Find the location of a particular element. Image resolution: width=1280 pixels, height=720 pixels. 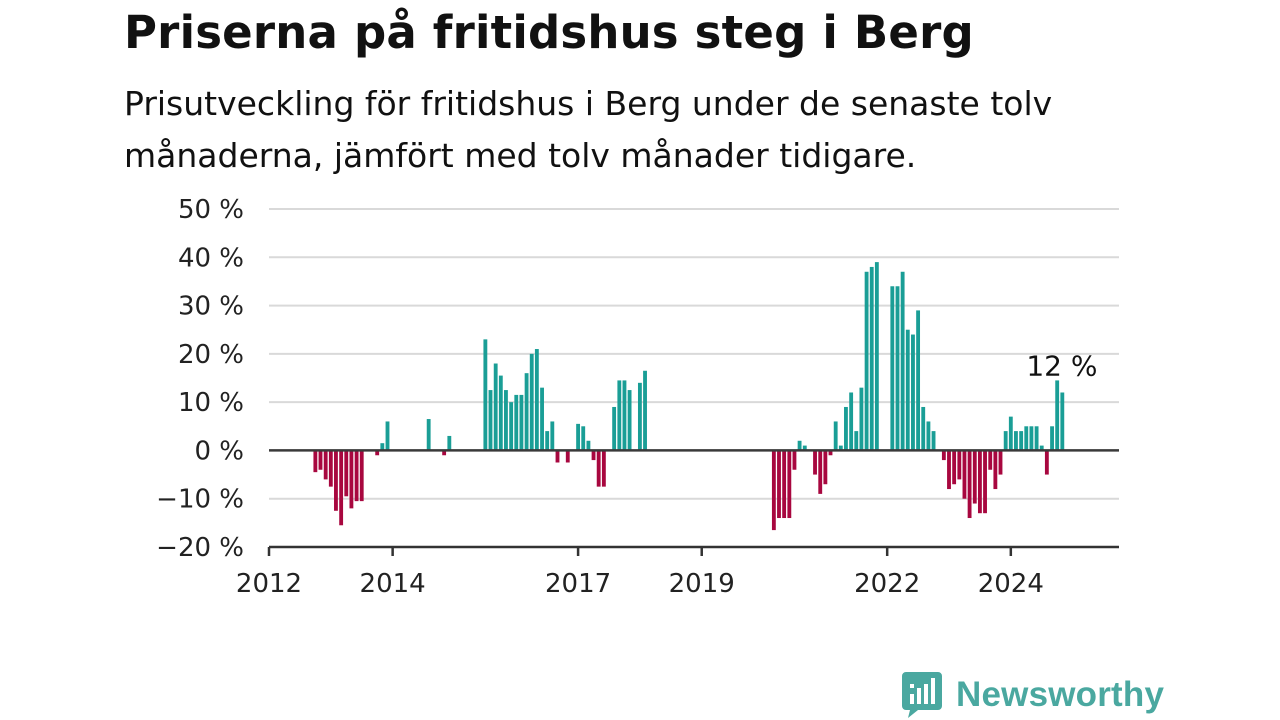

x-tick-label: 2024 is located at coordinates (1011, 584).